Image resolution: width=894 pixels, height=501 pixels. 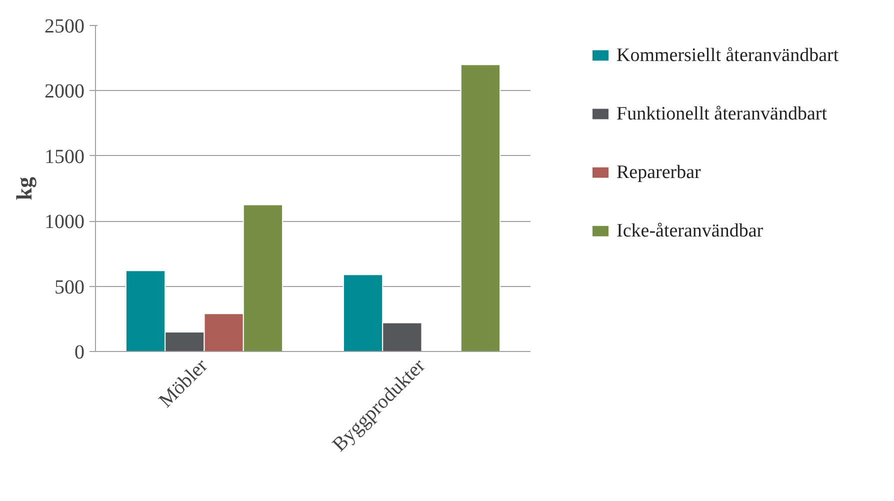 What do you see at coordinates (728, 55) in the screenshot?
I see `legend-label: Kommersiellt återanvändbart` at bounding box center [728, 55].